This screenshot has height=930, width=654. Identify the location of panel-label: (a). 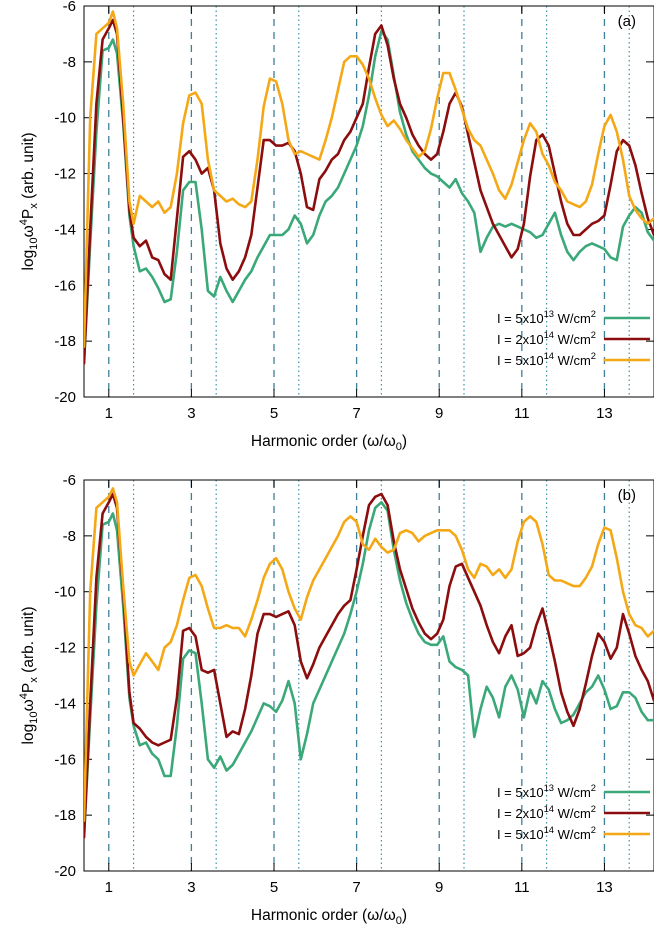
(627, 21).